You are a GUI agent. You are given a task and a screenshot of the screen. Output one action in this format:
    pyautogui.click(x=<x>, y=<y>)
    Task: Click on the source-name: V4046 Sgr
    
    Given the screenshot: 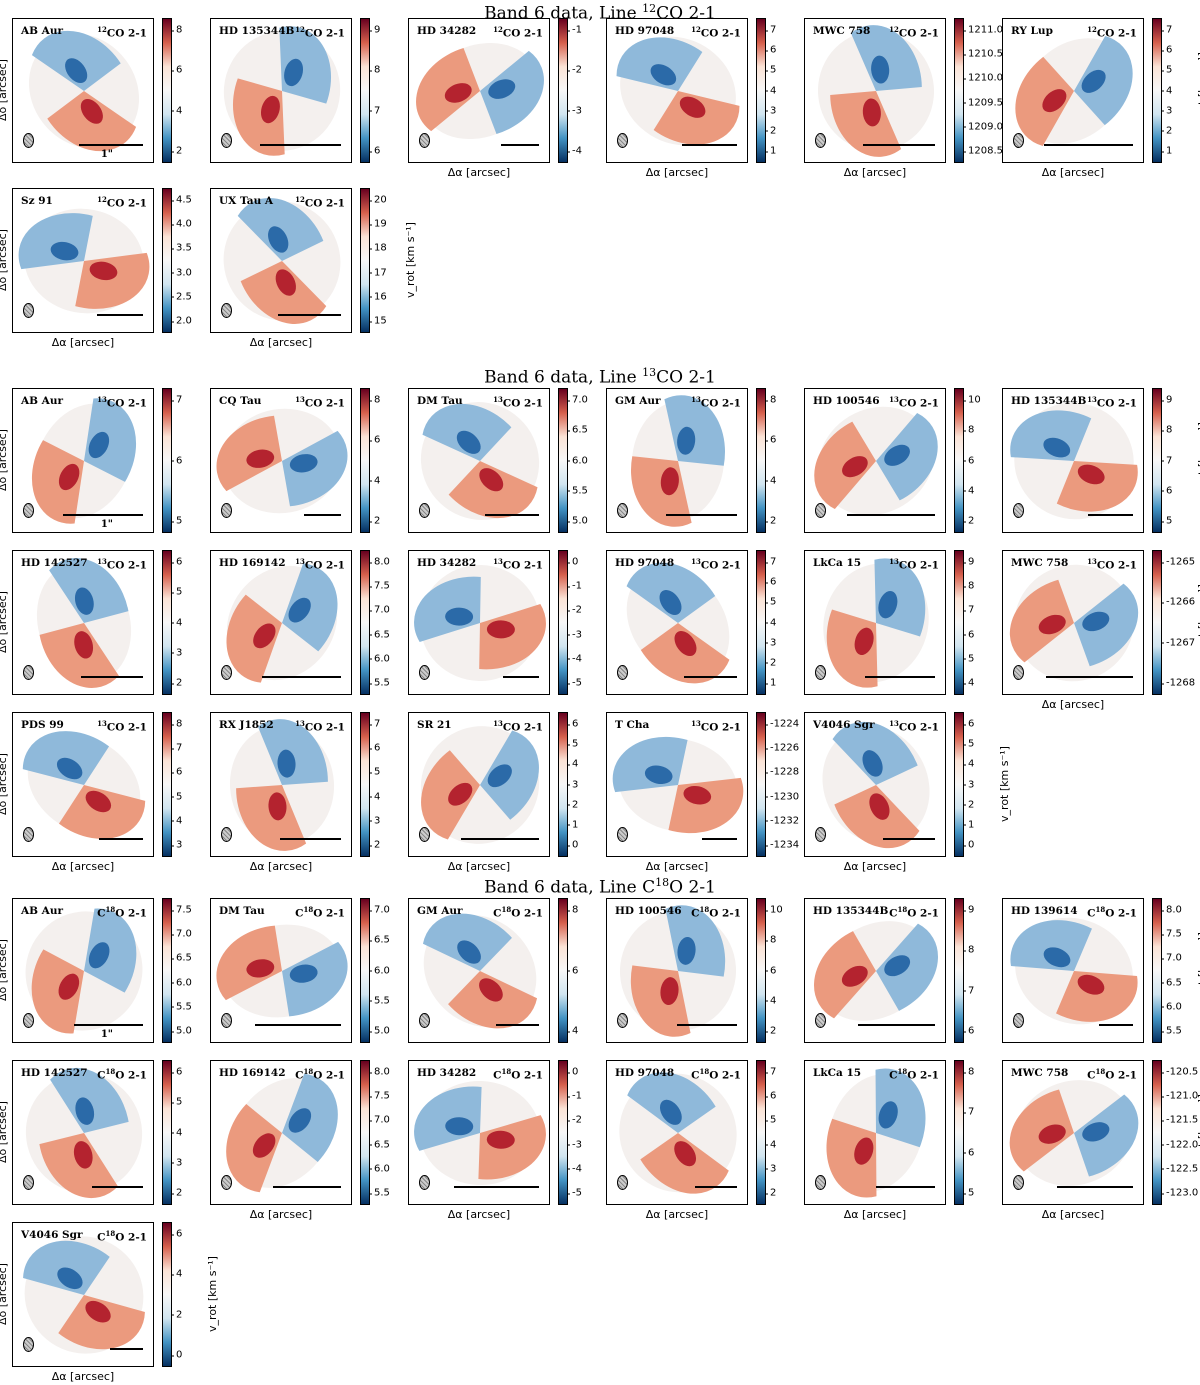 What is the action you would take?
    pyautogui.click(x=52, y=1235)
    